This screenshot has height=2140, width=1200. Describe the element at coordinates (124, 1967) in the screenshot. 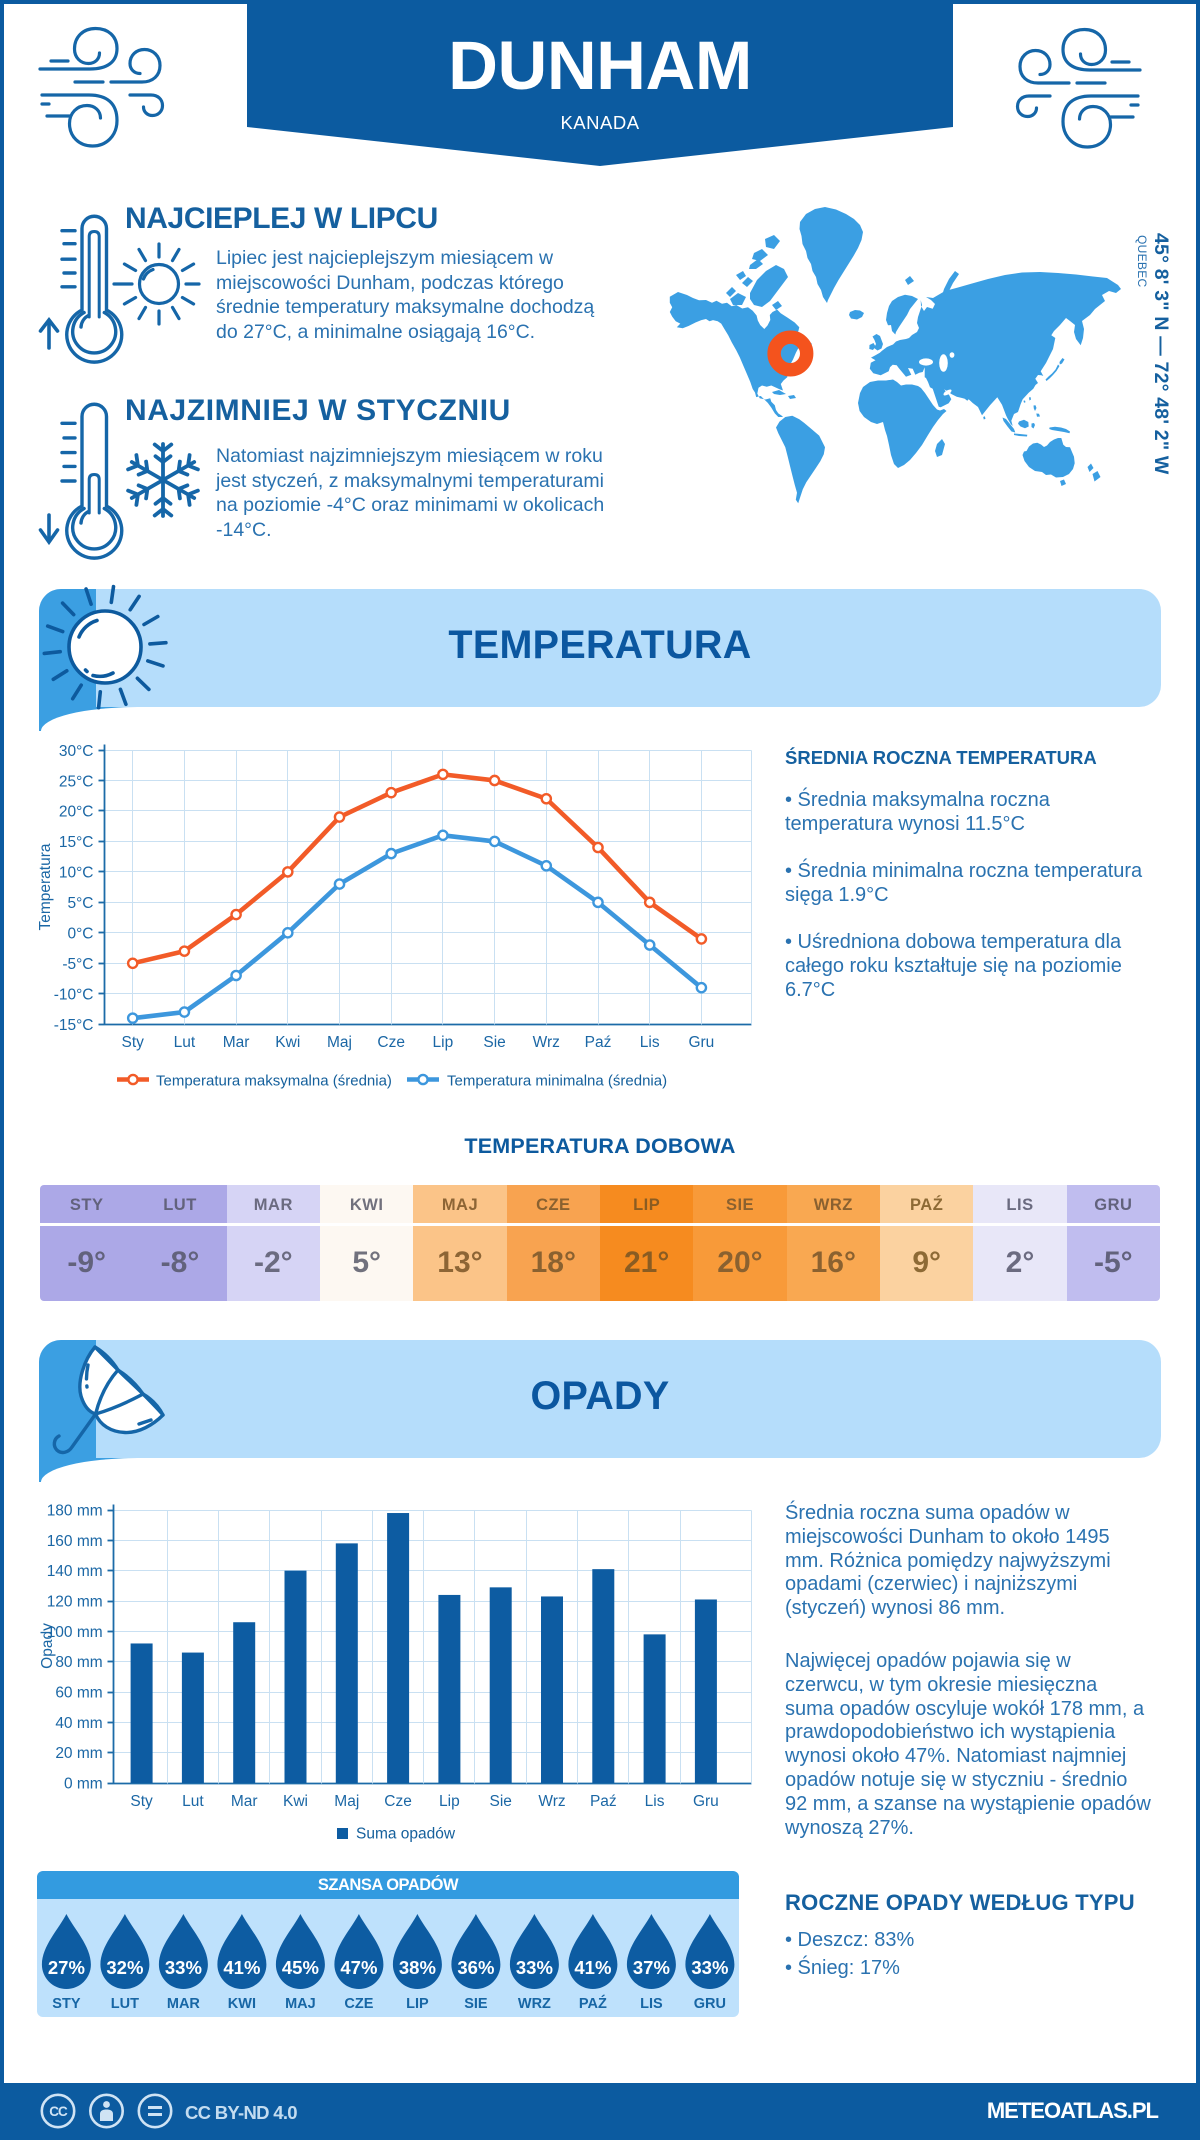

I see `svg-text: 32%` at that location.